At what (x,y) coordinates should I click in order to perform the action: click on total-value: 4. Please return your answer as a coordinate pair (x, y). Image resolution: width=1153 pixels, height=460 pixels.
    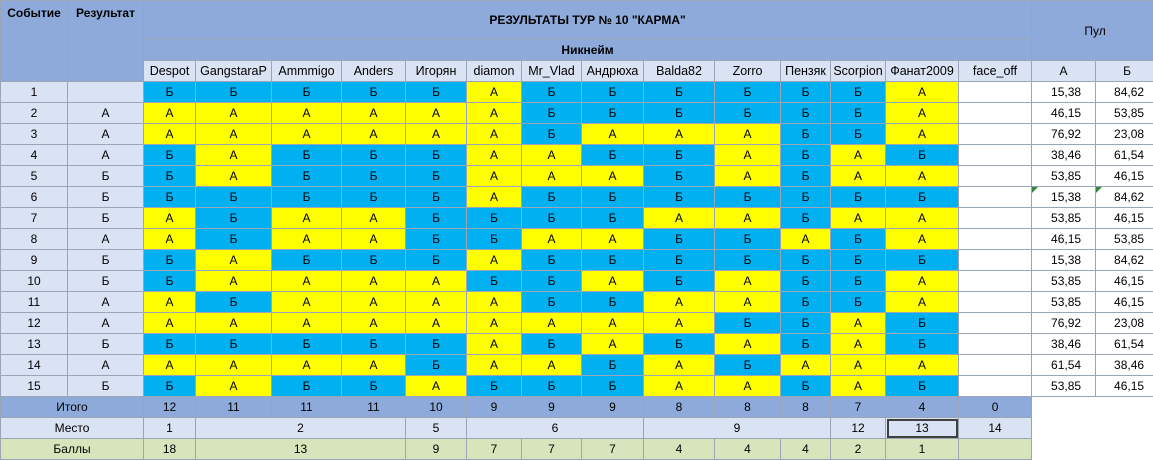
    Looking at the image, I should click on (922, 407).